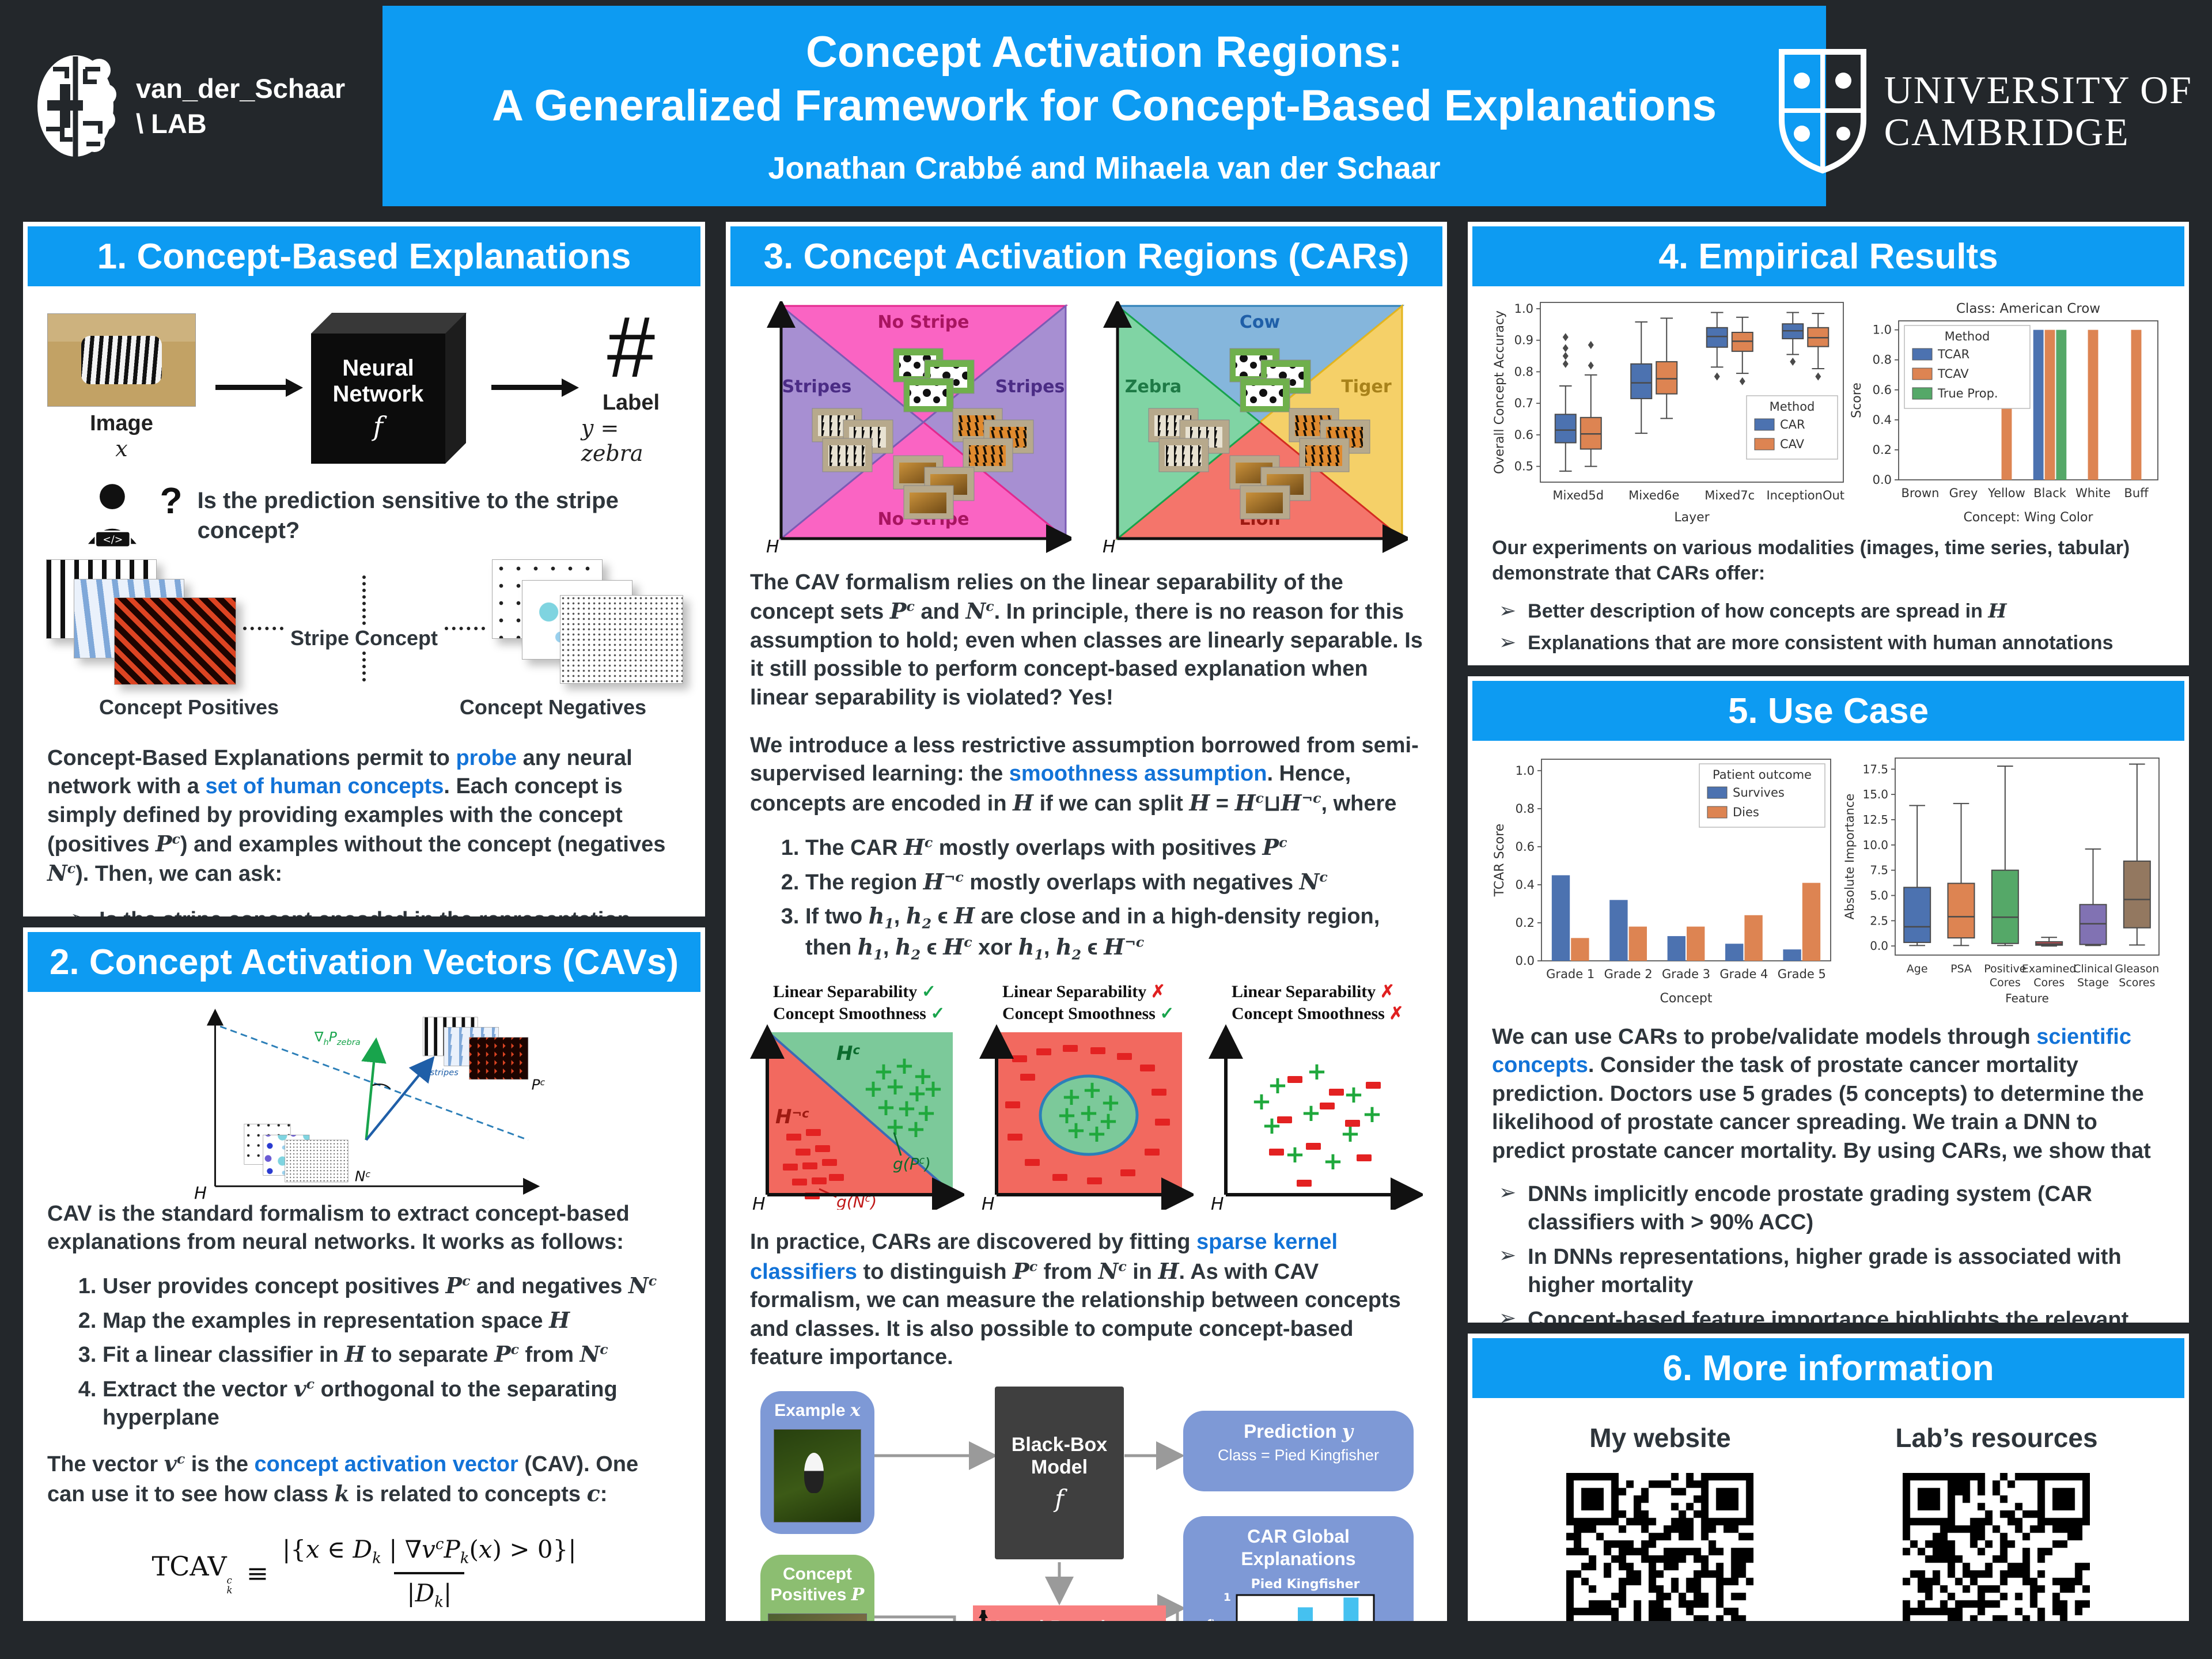 Image resolution: width=2212 pixels, height=1659 pixels. Describe the element at coordinates (923, 322) in the screenshot. I see `svg-text: No Stripe` at that location.